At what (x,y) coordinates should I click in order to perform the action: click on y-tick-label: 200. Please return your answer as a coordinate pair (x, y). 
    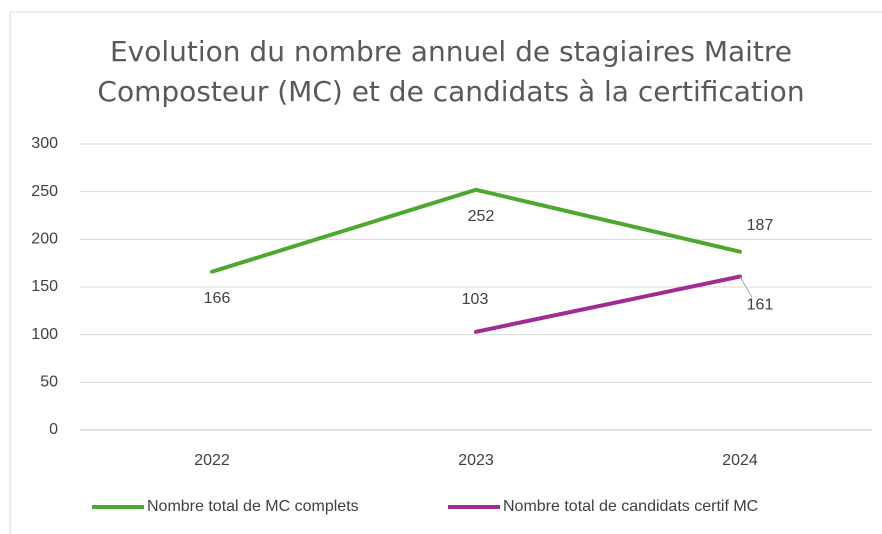
    Looking at the image, I should click on (44, 239).